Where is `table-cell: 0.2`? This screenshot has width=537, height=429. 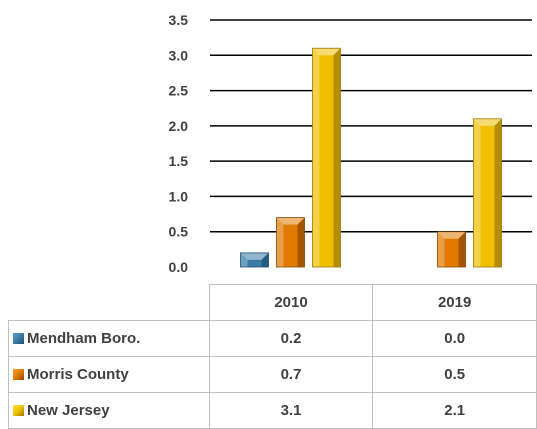 table-cell: 0.2 is located at coordinates (291, 339).